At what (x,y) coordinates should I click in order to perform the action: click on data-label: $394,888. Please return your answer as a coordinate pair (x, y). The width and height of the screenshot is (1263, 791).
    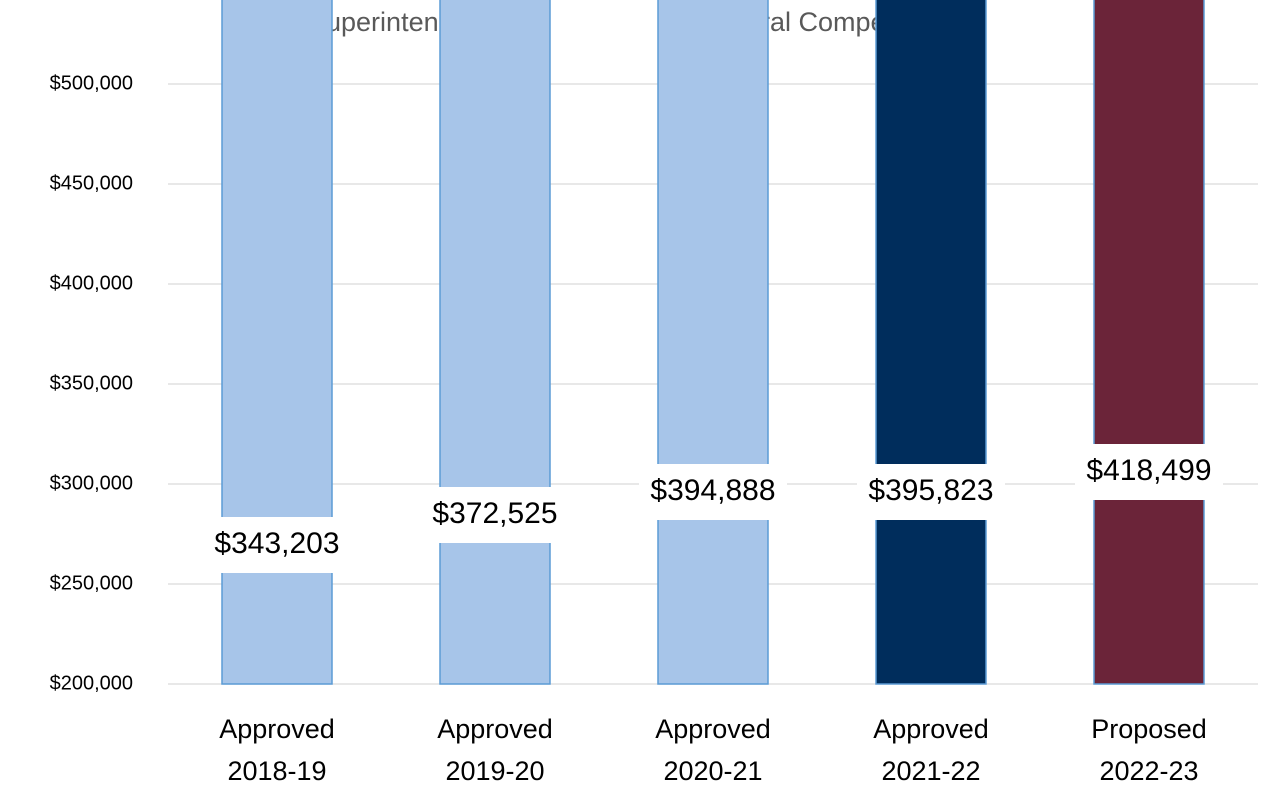
    Looking at the image, I should click on (712, 490).